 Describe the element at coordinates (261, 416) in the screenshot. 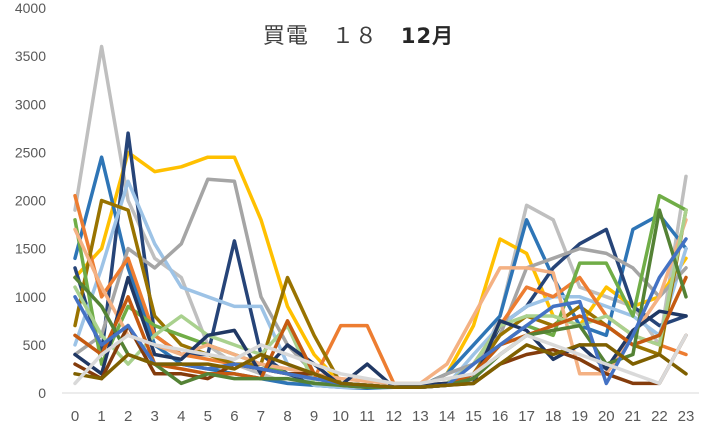

I see `x-tick-label: 7` at that location.